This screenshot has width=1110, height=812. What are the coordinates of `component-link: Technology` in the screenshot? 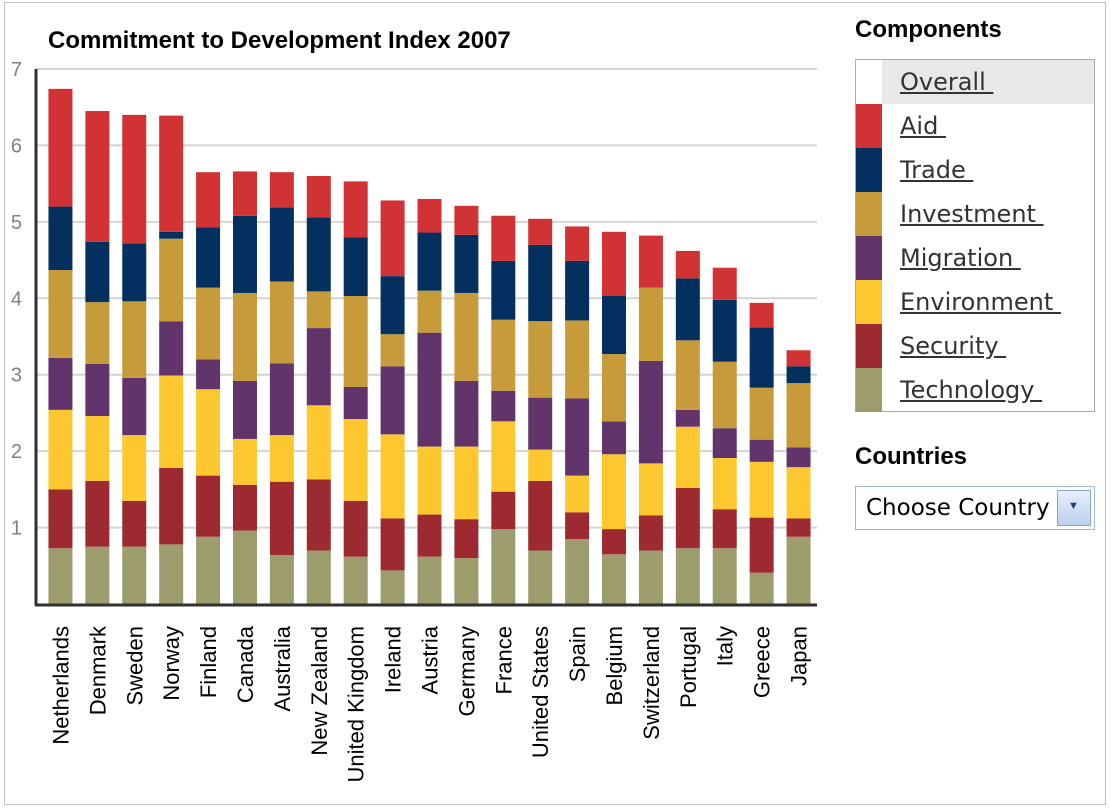 It's located at (971, 390).